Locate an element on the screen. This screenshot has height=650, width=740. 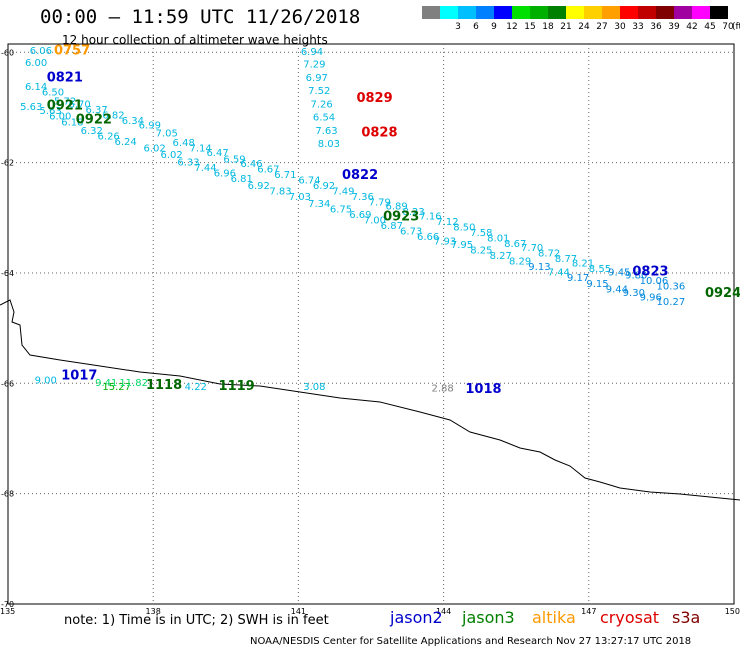
swh-value: 8.77 is located at coordinates (566, 259).